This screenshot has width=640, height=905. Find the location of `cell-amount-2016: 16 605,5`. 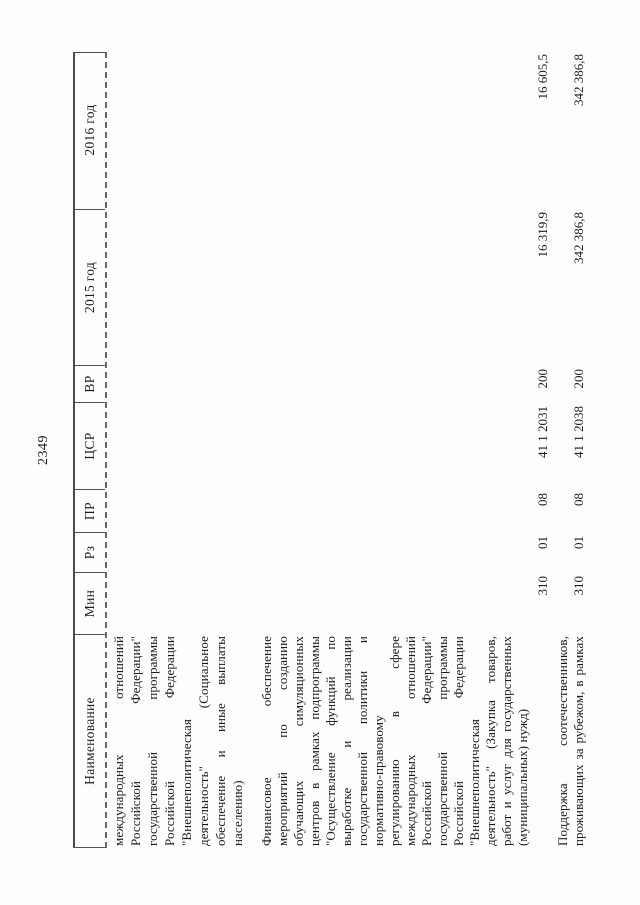

cell-amount-2016: 16 605,5 is located at coordinates (542, 77).